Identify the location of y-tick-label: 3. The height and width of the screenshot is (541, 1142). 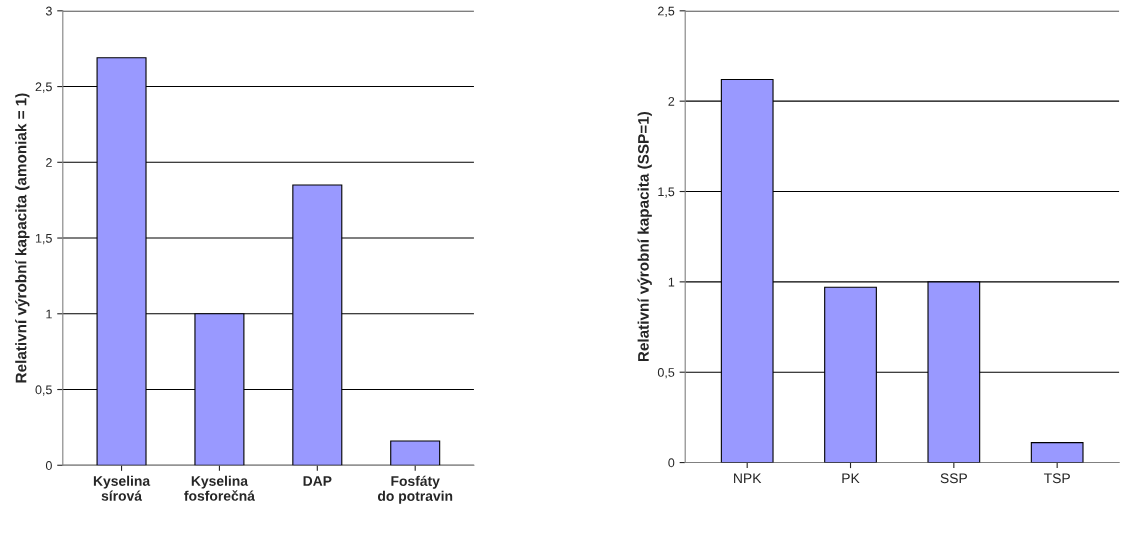
(48, 11).